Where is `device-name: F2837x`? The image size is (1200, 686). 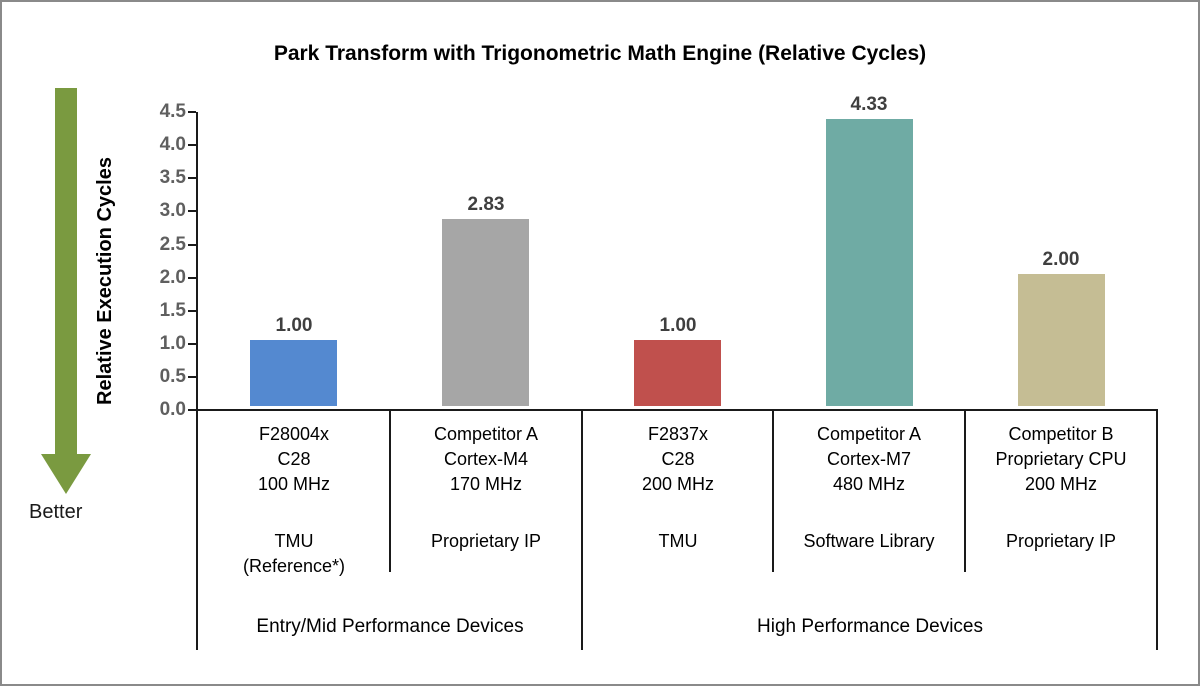
device-name: F2837x is located at coordinates (678, 434).